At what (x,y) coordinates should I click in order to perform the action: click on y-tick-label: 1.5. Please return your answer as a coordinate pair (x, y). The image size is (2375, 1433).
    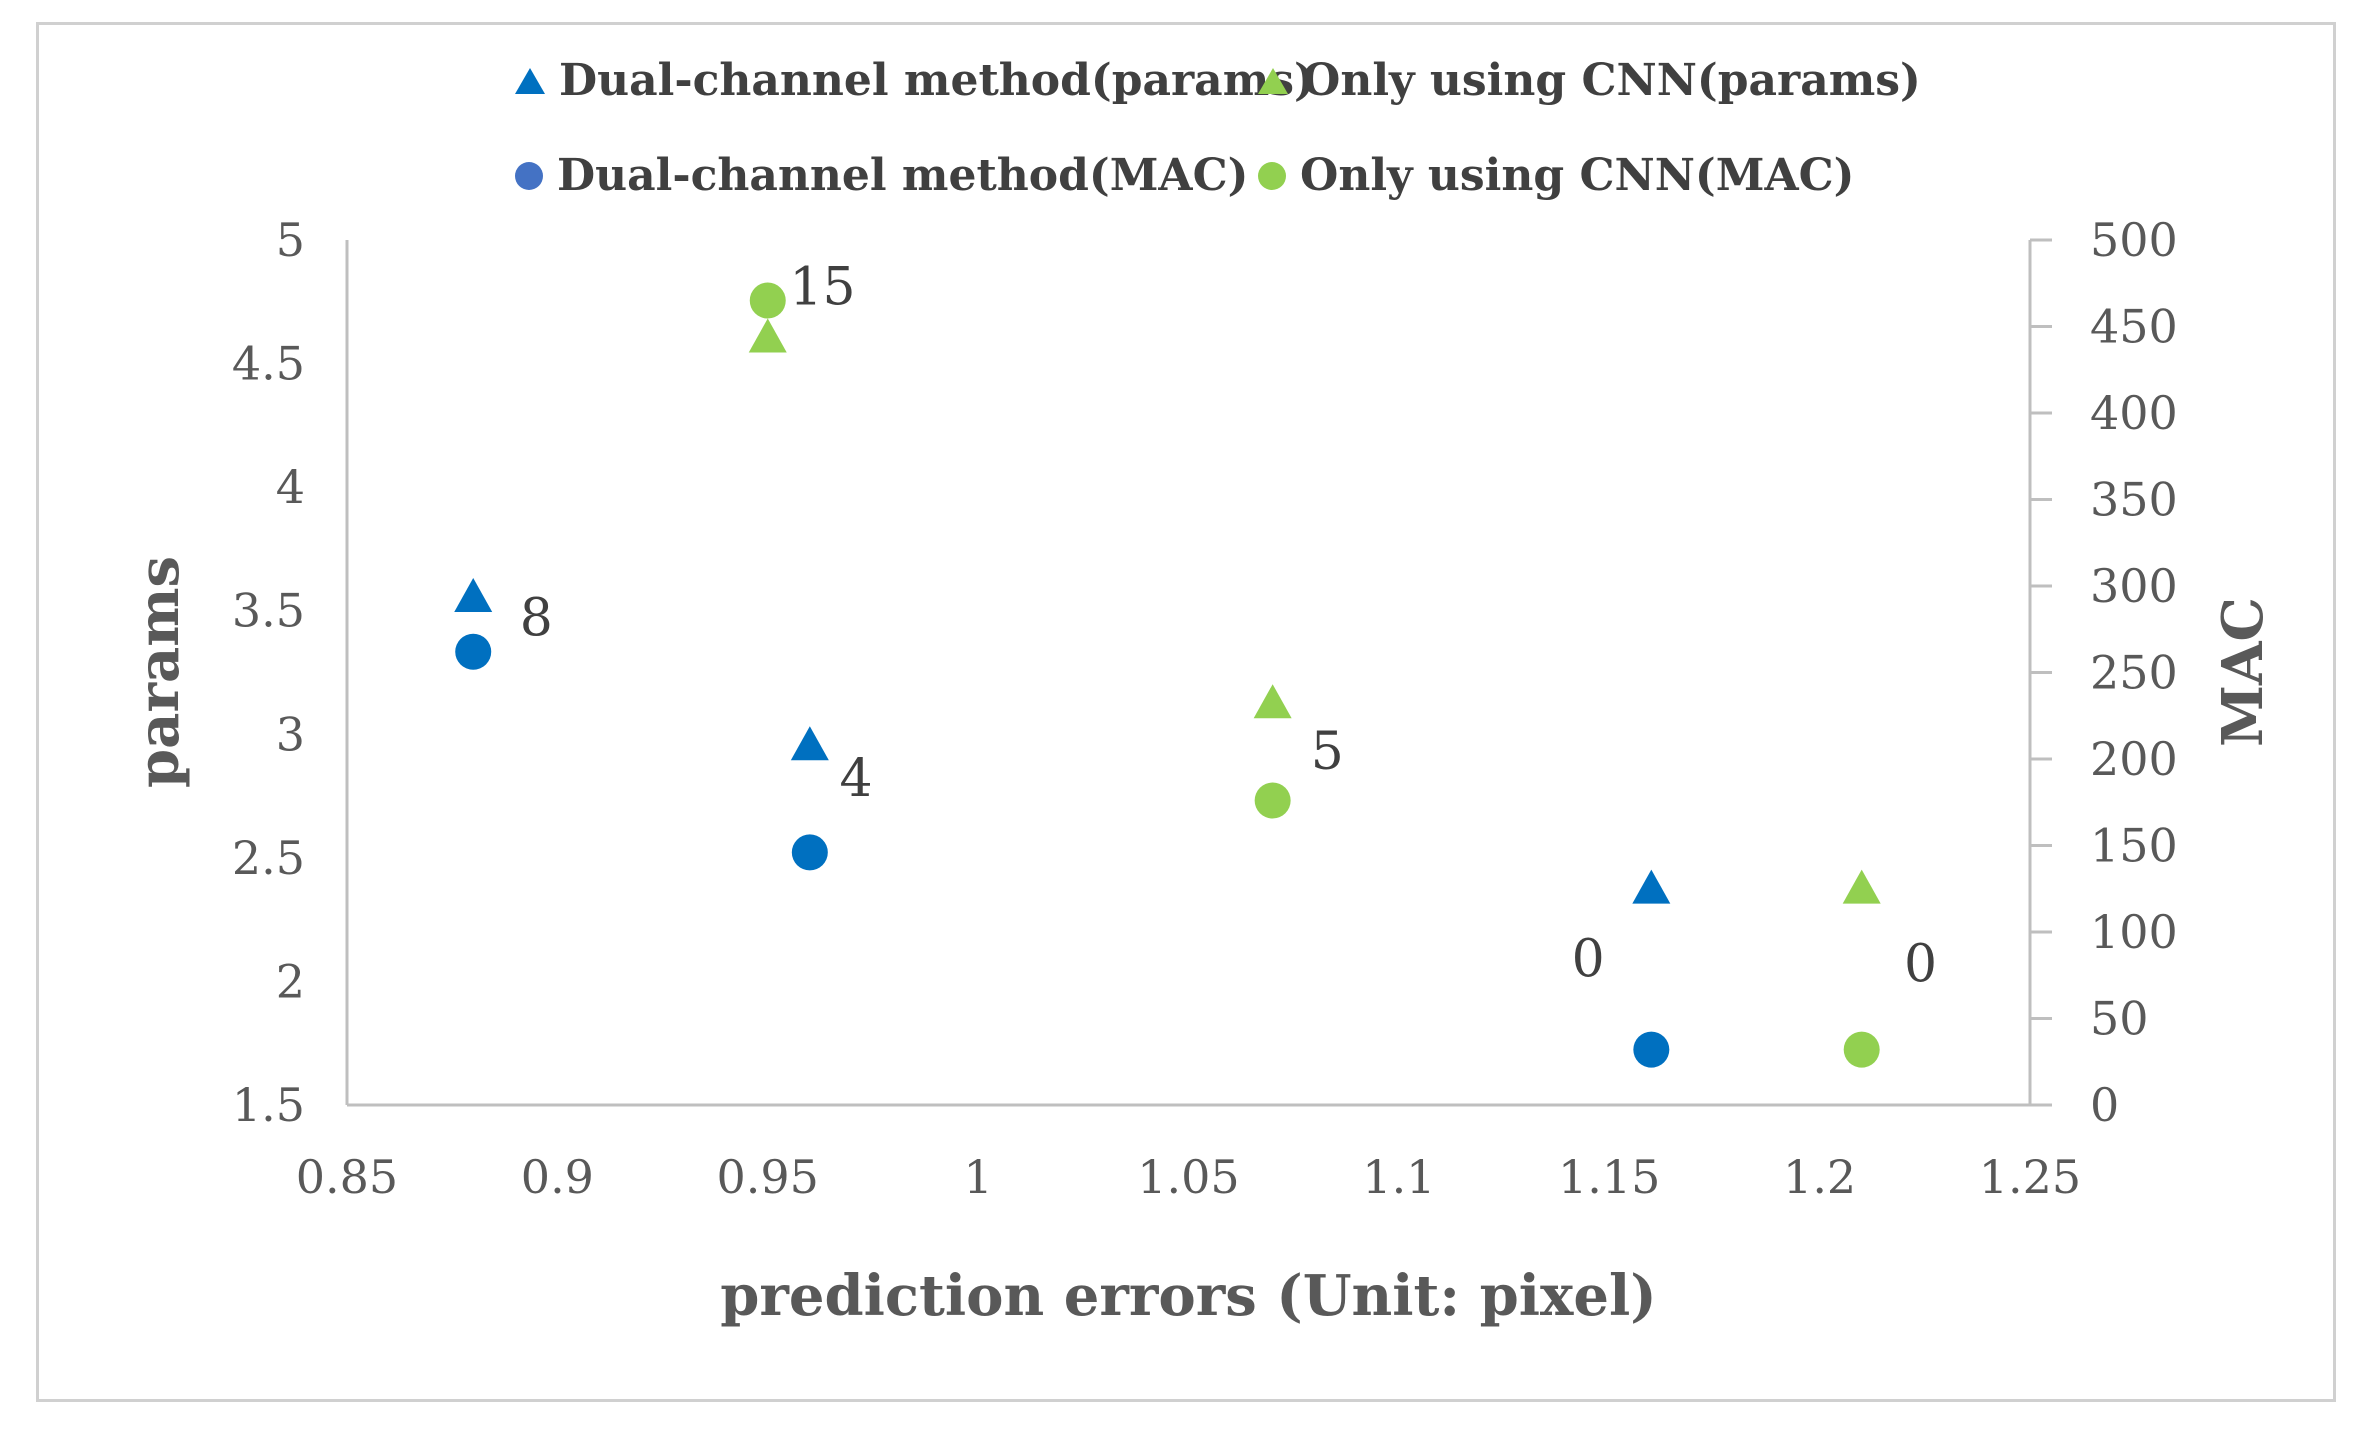
    Looking at the image, I should click on (268, 1105).